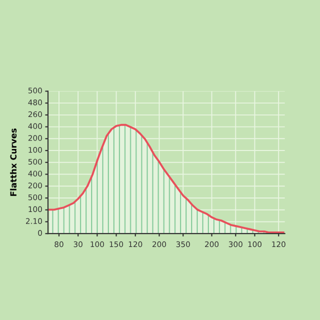 This screenshot has height=320, width=320. Describe the element at coordinates (13, 162) in the screenshot. I see `y-axis-title: Flatthx Curves` at that location.